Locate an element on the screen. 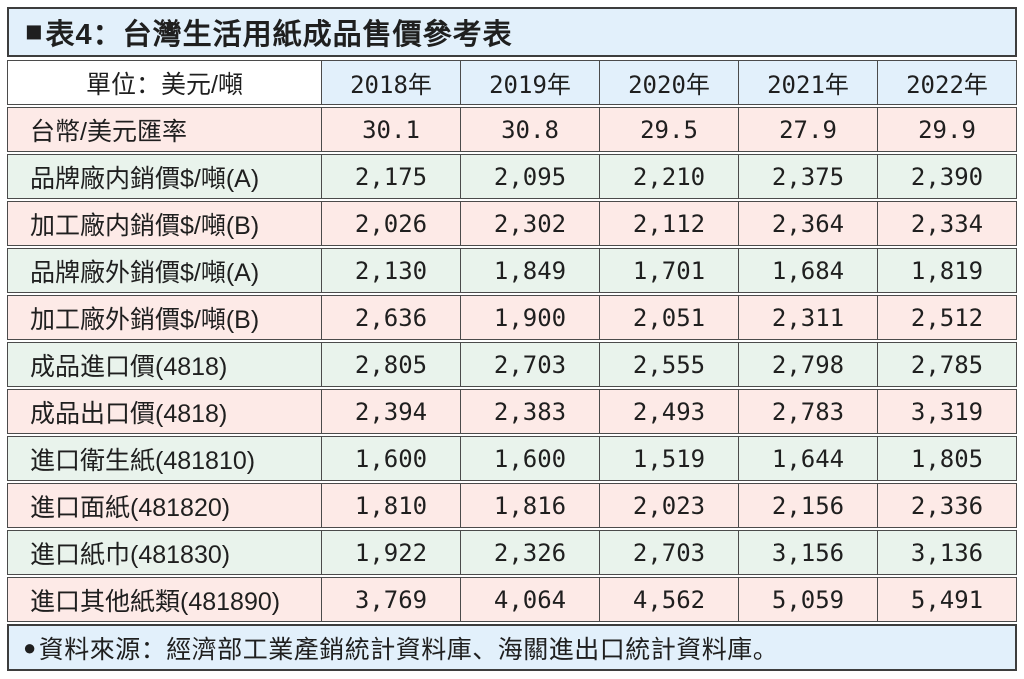  value-cell: 2,805 is located at coordinates (391, 364).